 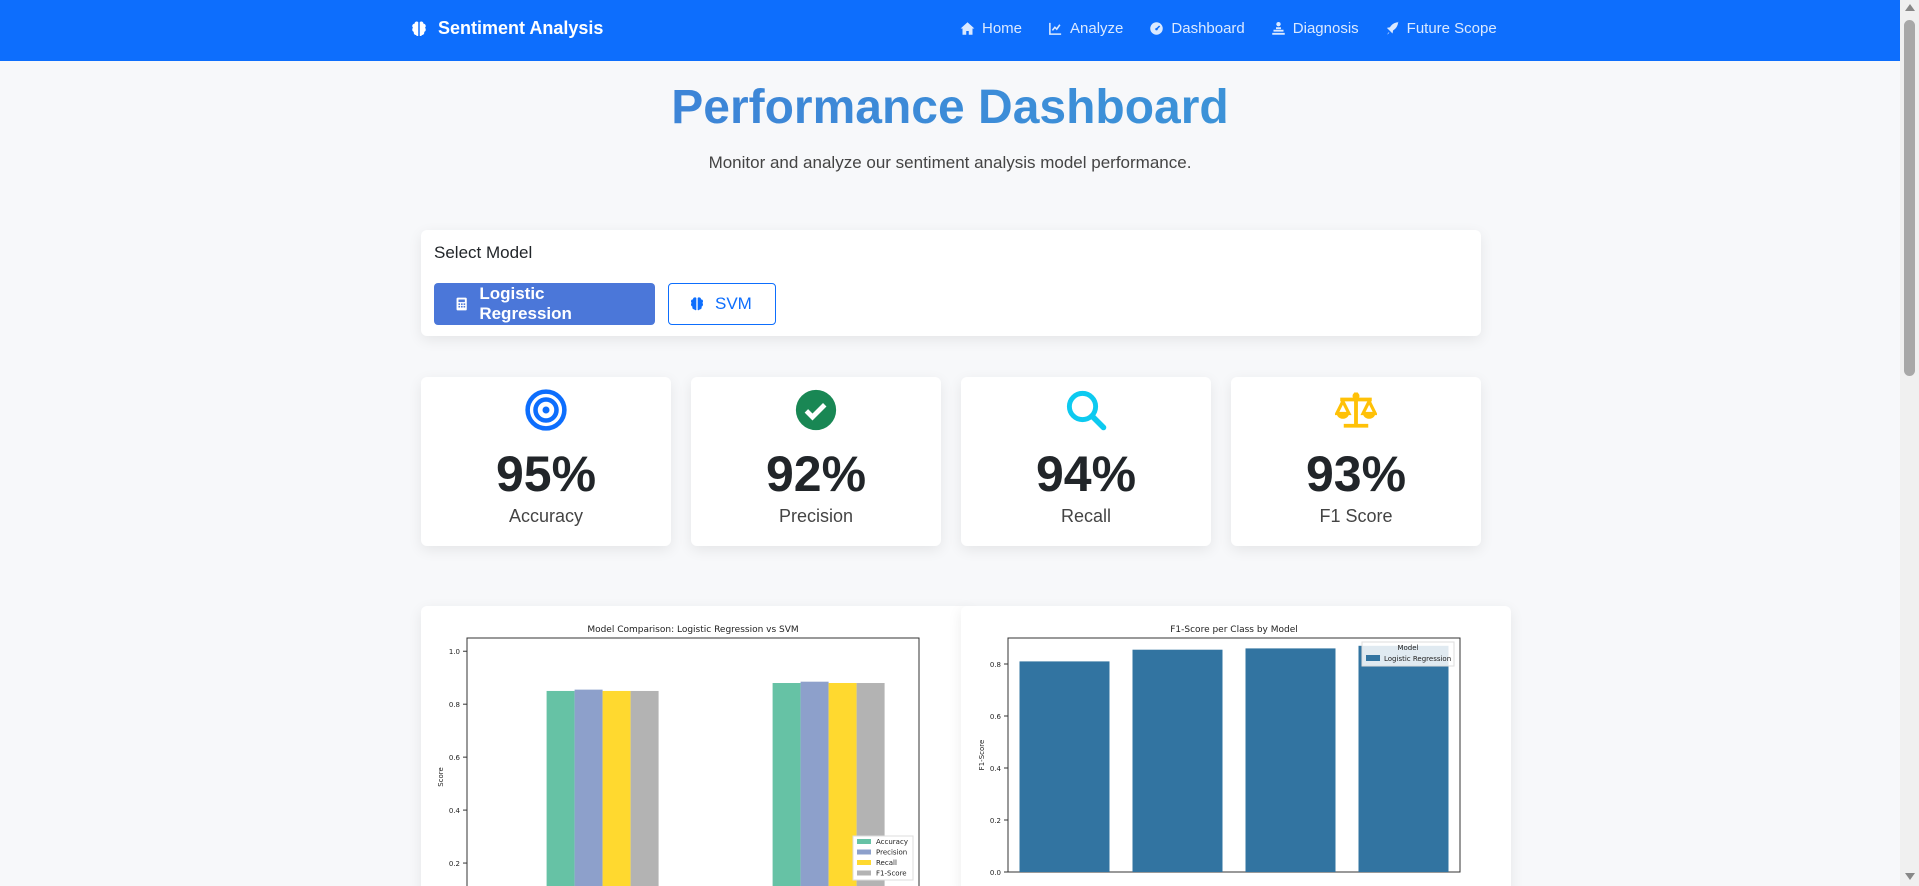 I want to click on metric-recall-label: Recall, so click(x=1086, y=516).